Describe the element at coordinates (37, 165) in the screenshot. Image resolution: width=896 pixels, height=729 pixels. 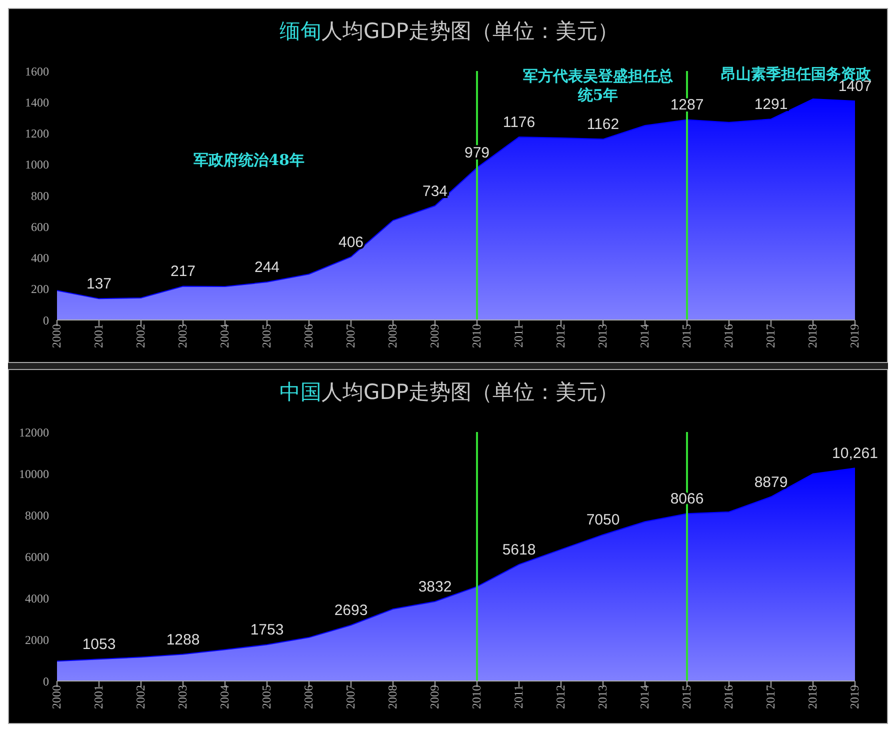
I see `y-tick-label: 1000` at that location.